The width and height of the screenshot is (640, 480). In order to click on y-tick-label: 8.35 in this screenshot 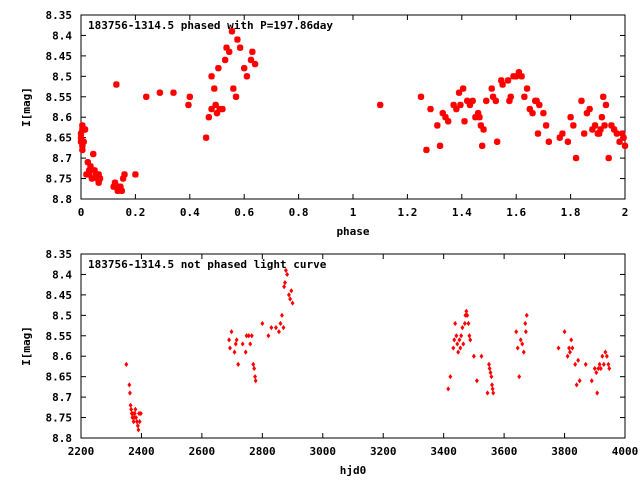, I will do `click(59, 254)`.